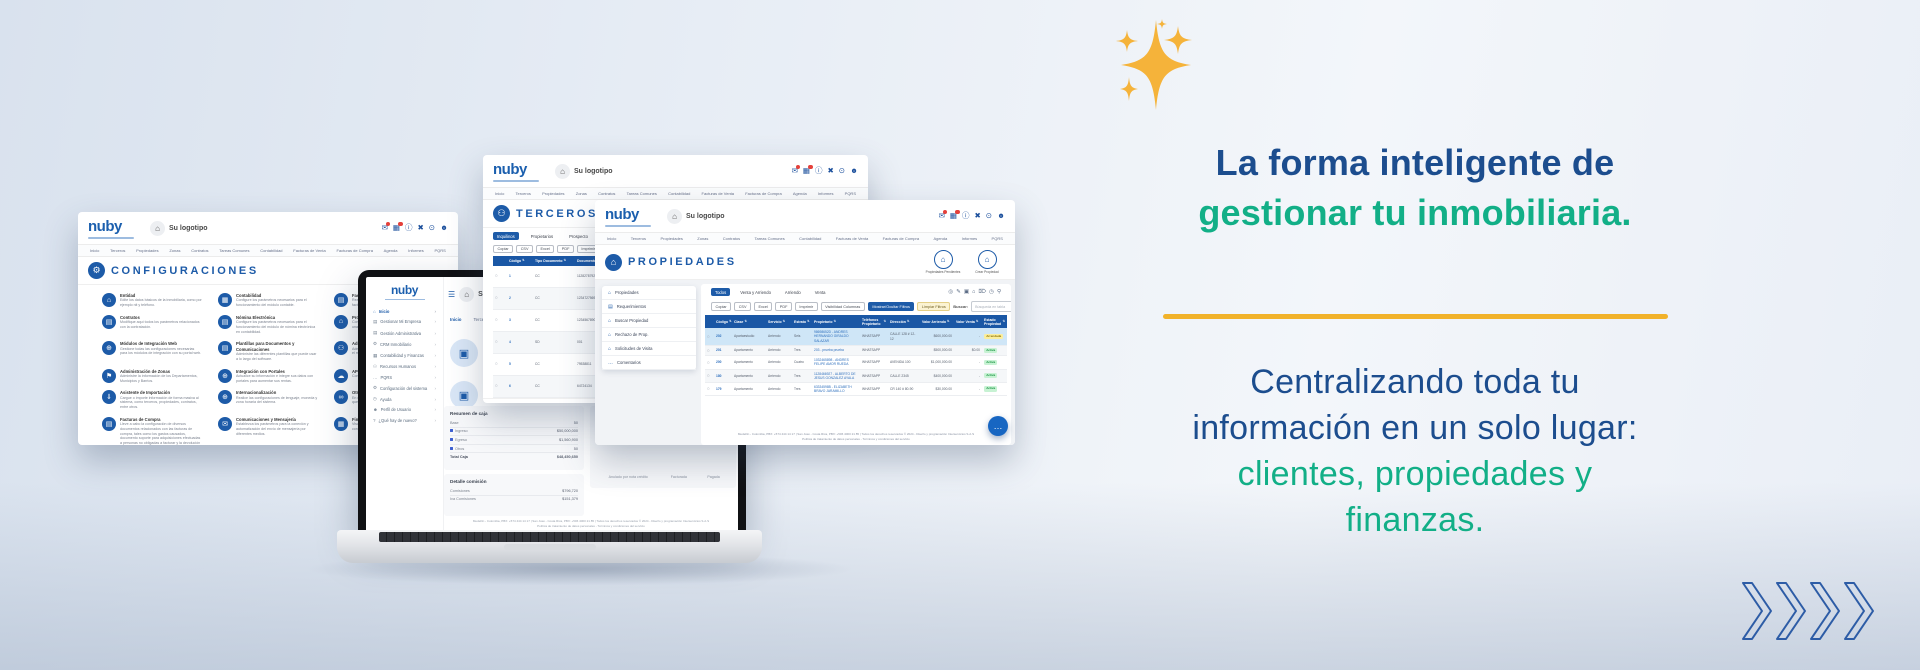 The height and width of the screenshot is (670, 1920). What do you see at coordinates (974, 292) in the screenshot?
I see `home-icon: ⌂` at bounding box center [974, 292].